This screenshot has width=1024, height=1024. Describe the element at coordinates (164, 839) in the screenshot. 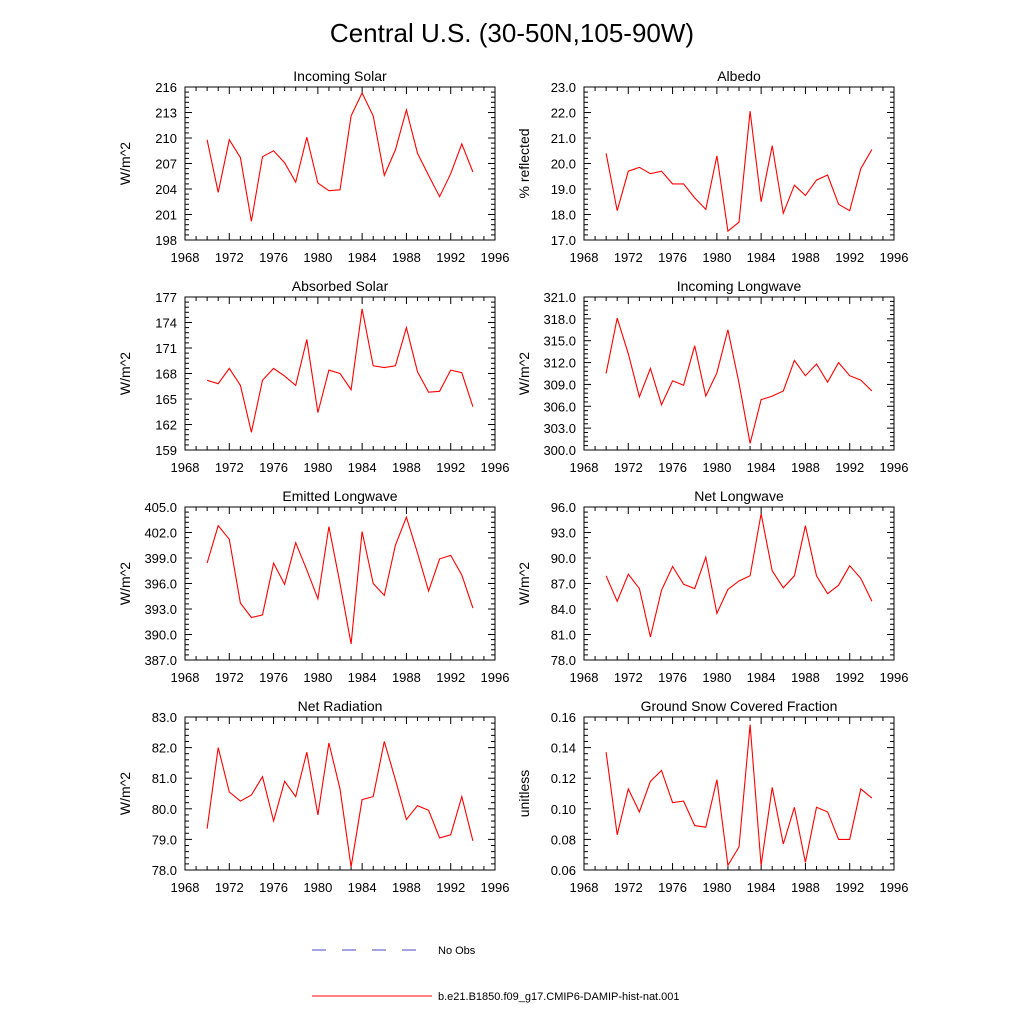

I see `y-tick-label: 79.0` at that location.